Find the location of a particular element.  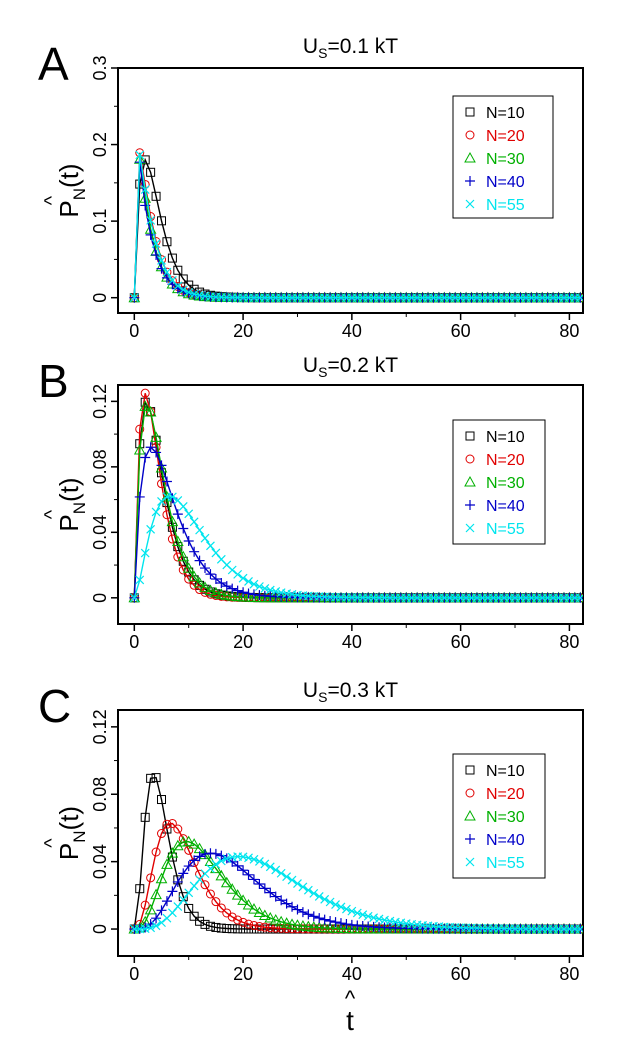

panel-letter: C is located at coordinates (54, 706).